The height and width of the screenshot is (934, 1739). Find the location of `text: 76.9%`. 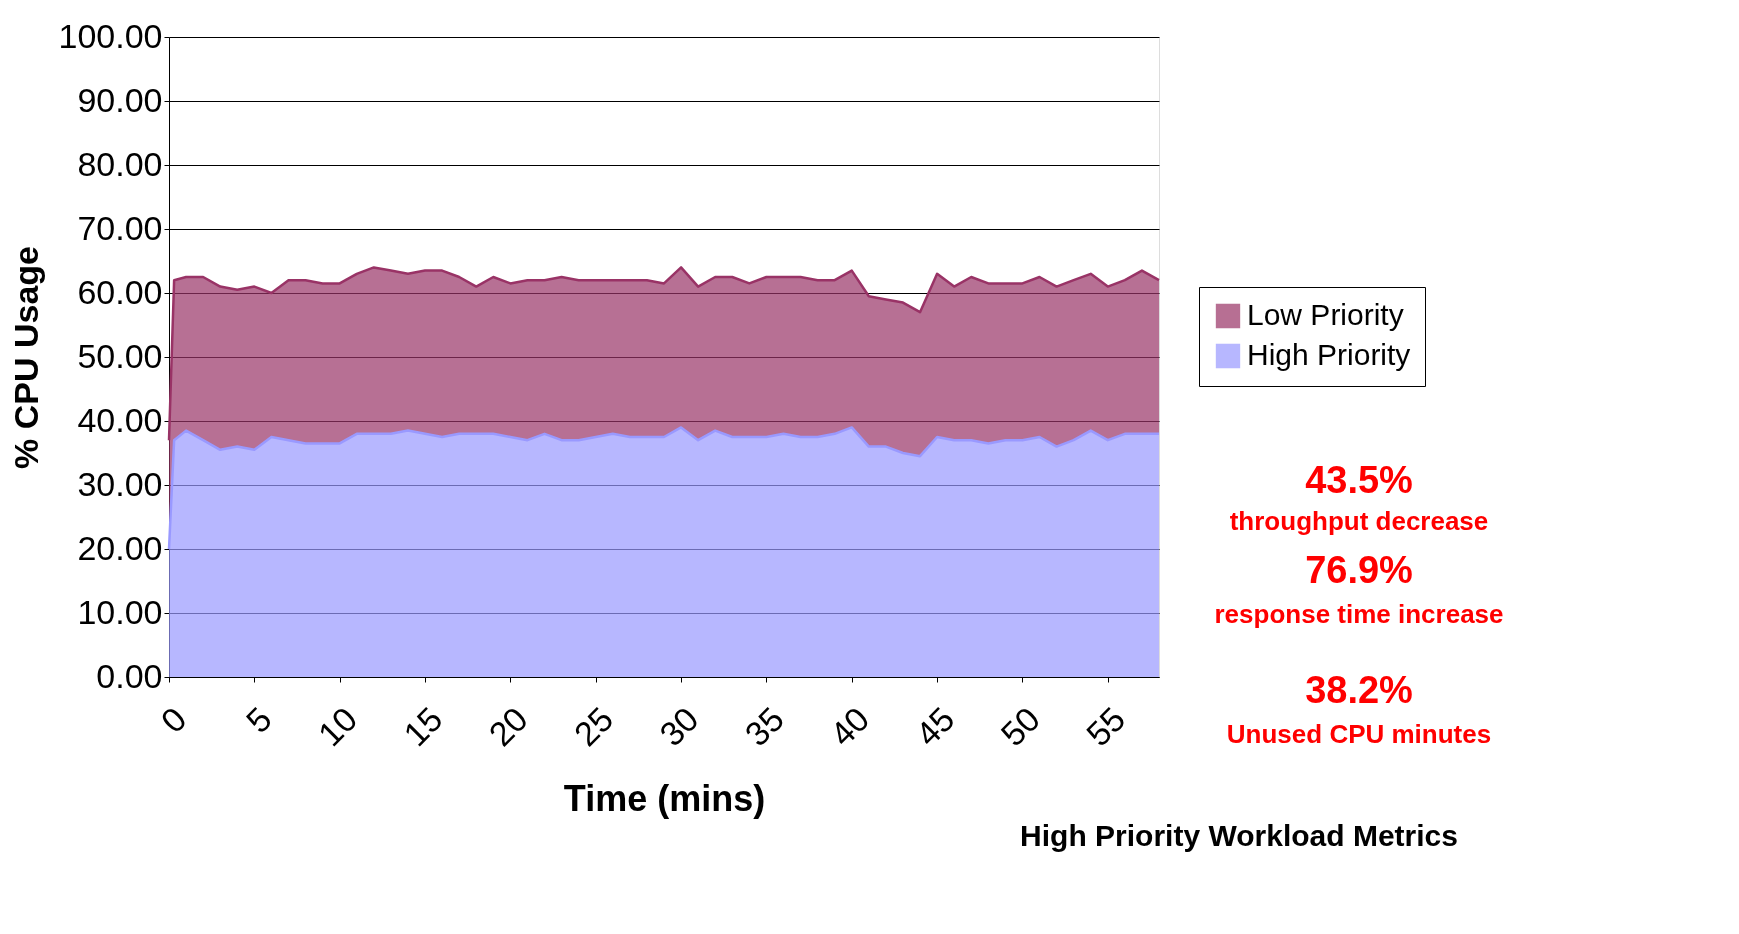

text: 76.9% is located at coordinates (1359, 570).